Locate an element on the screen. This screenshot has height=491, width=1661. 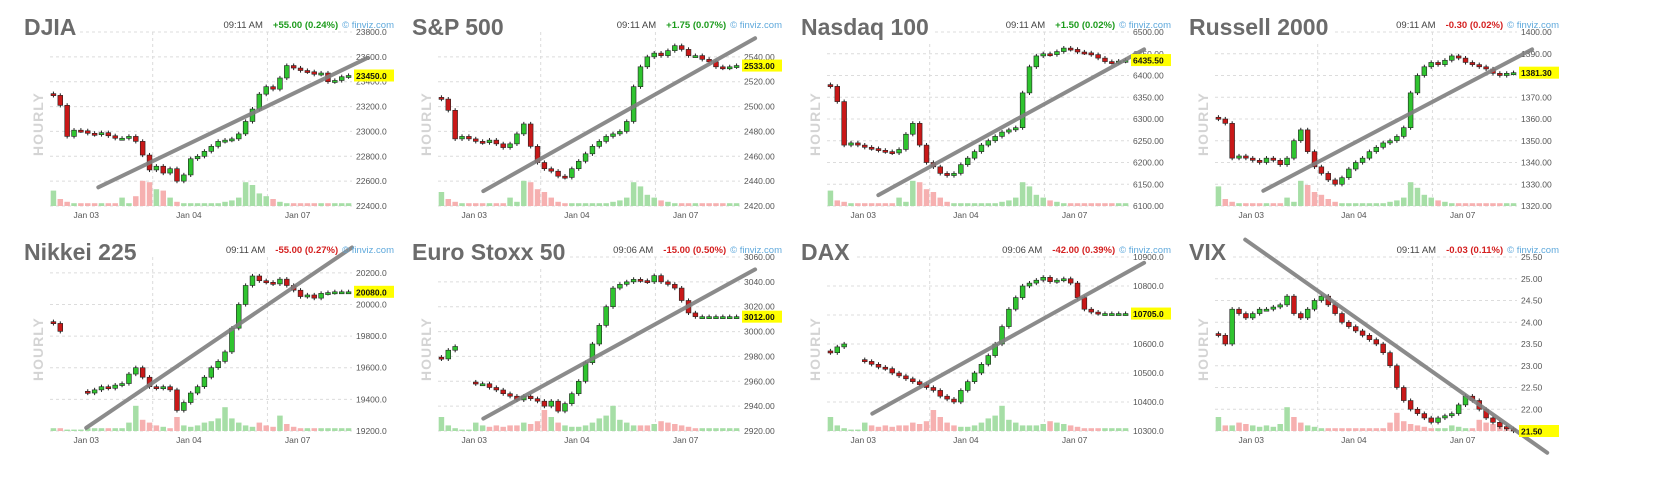
chart-header: 09:11 AM -55.00 (0.27%) © finviz.com is located at coordinates (310, 252).